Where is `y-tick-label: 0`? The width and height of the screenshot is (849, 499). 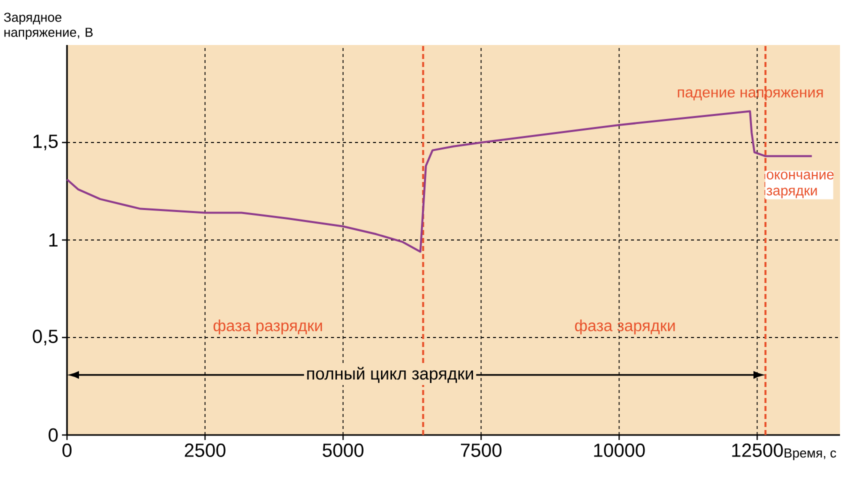
y-tick-label: 0 is located at coordinates (53, 435).